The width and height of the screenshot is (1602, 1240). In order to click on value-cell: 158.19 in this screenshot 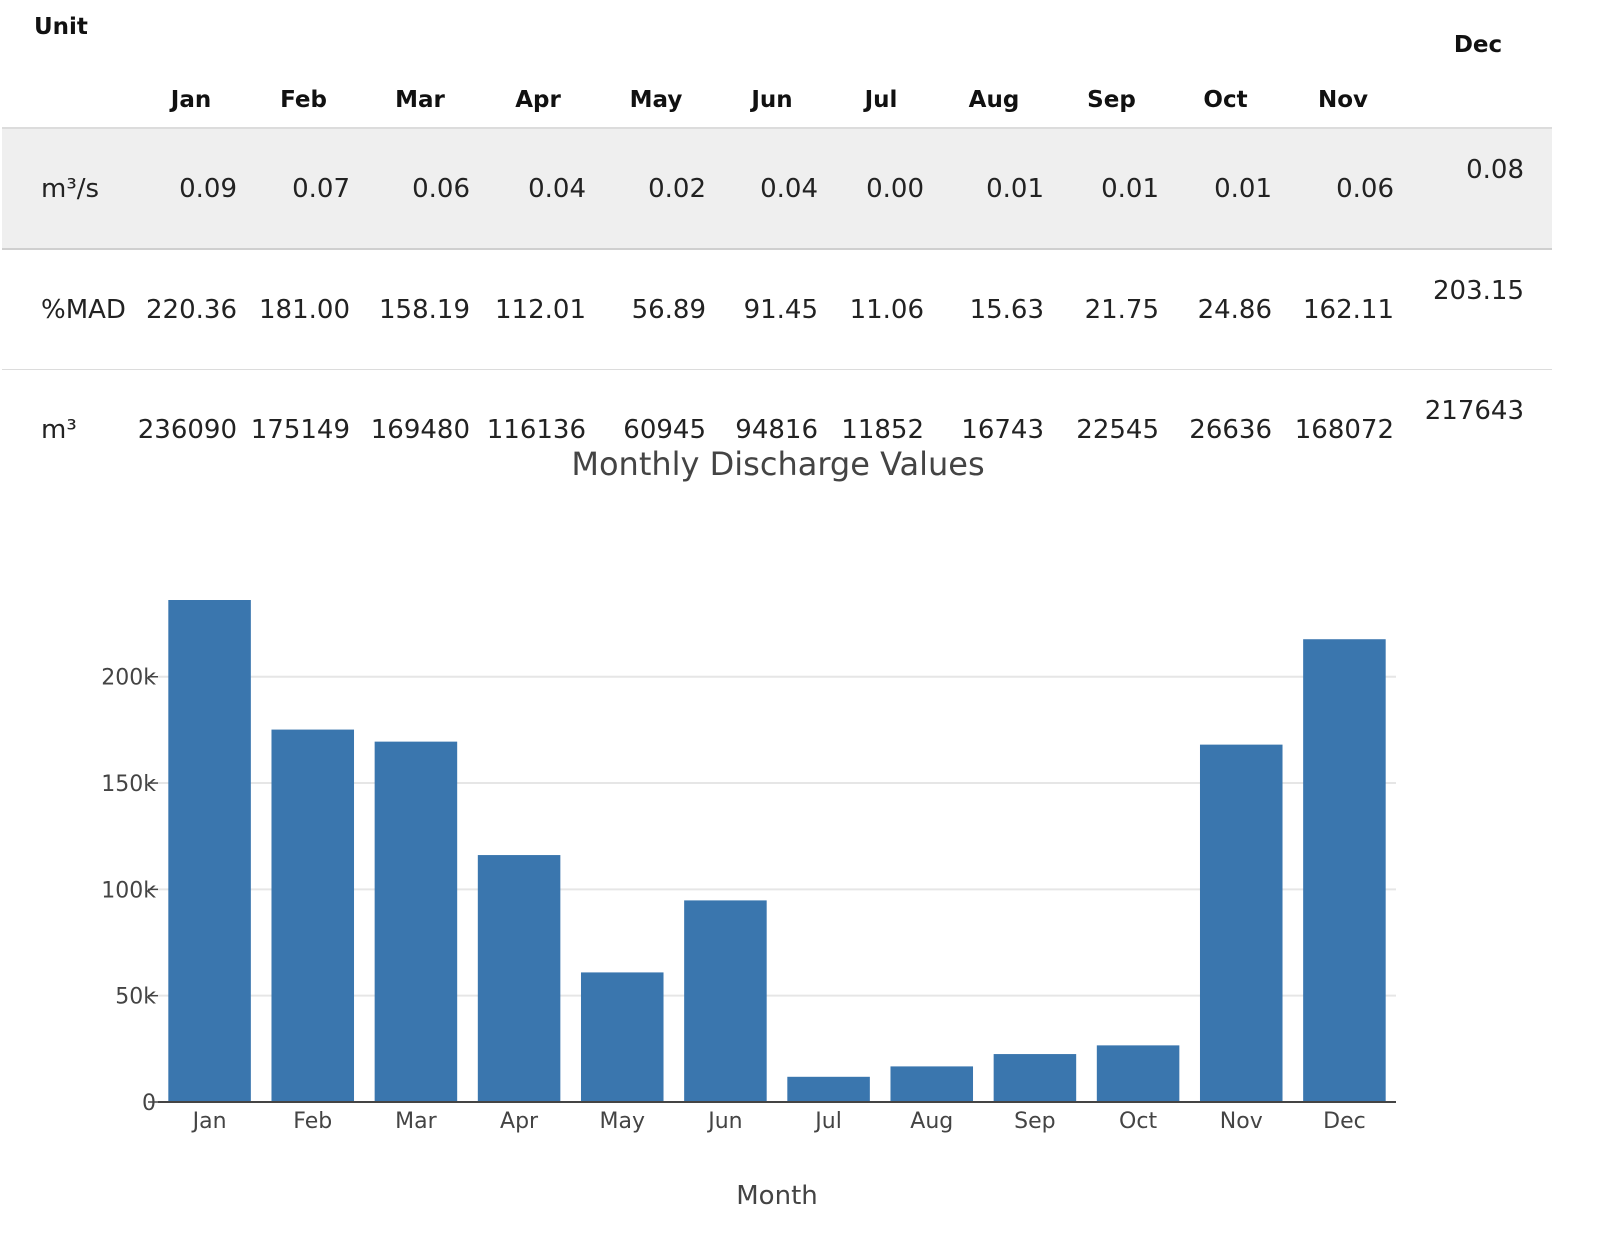, I will do `click(420, 309)`.